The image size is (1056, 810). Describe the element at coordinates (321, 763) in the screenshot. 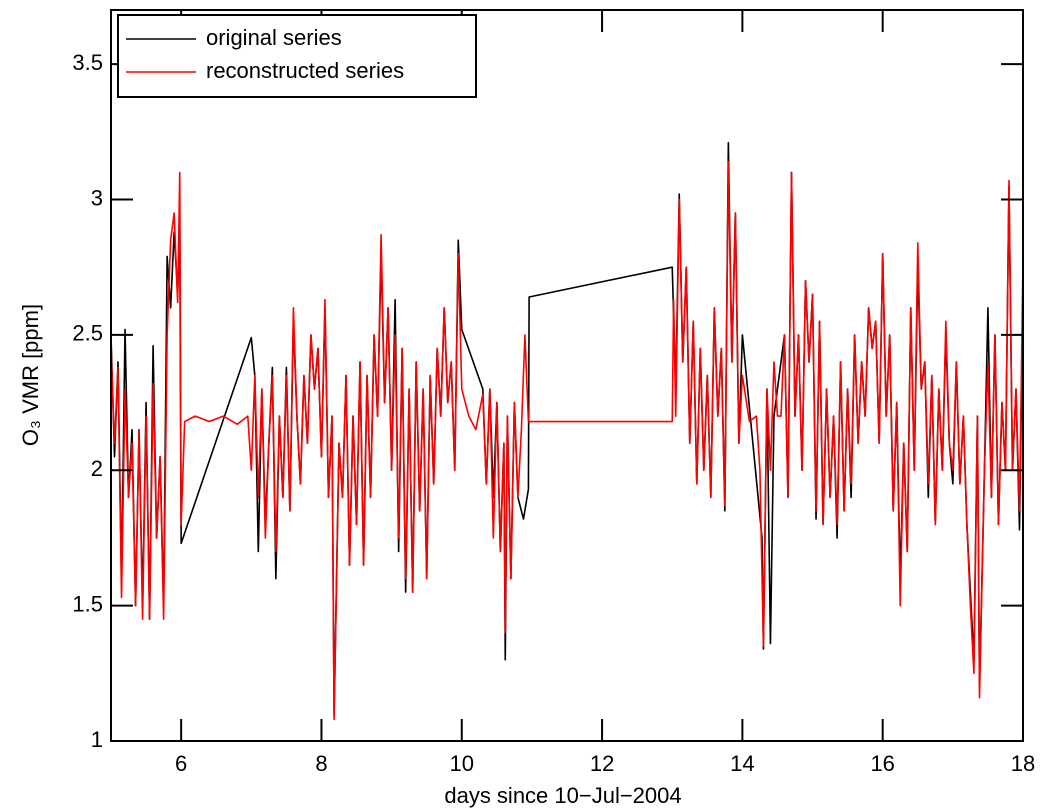

I see `x-tick-label: 8` at that location.